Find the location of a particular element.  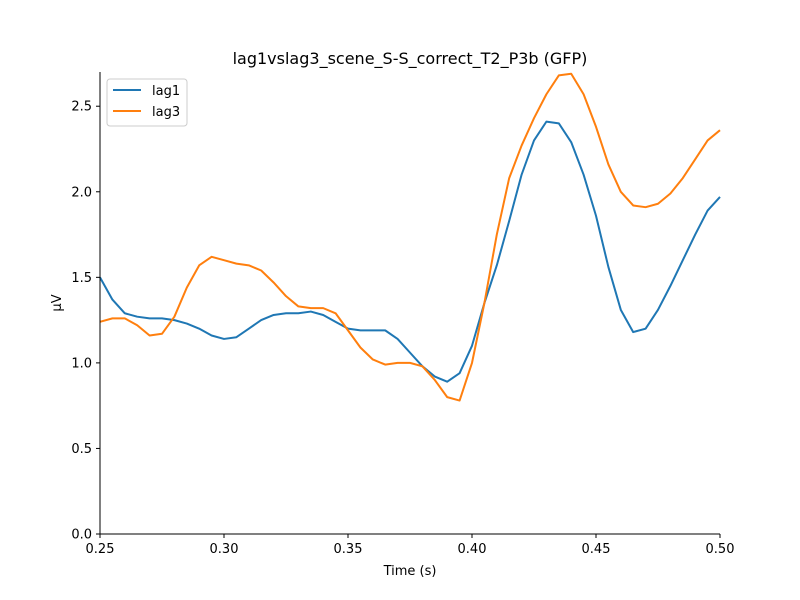

x-tick-label: 0.50 is located at coordinates (720, 549).